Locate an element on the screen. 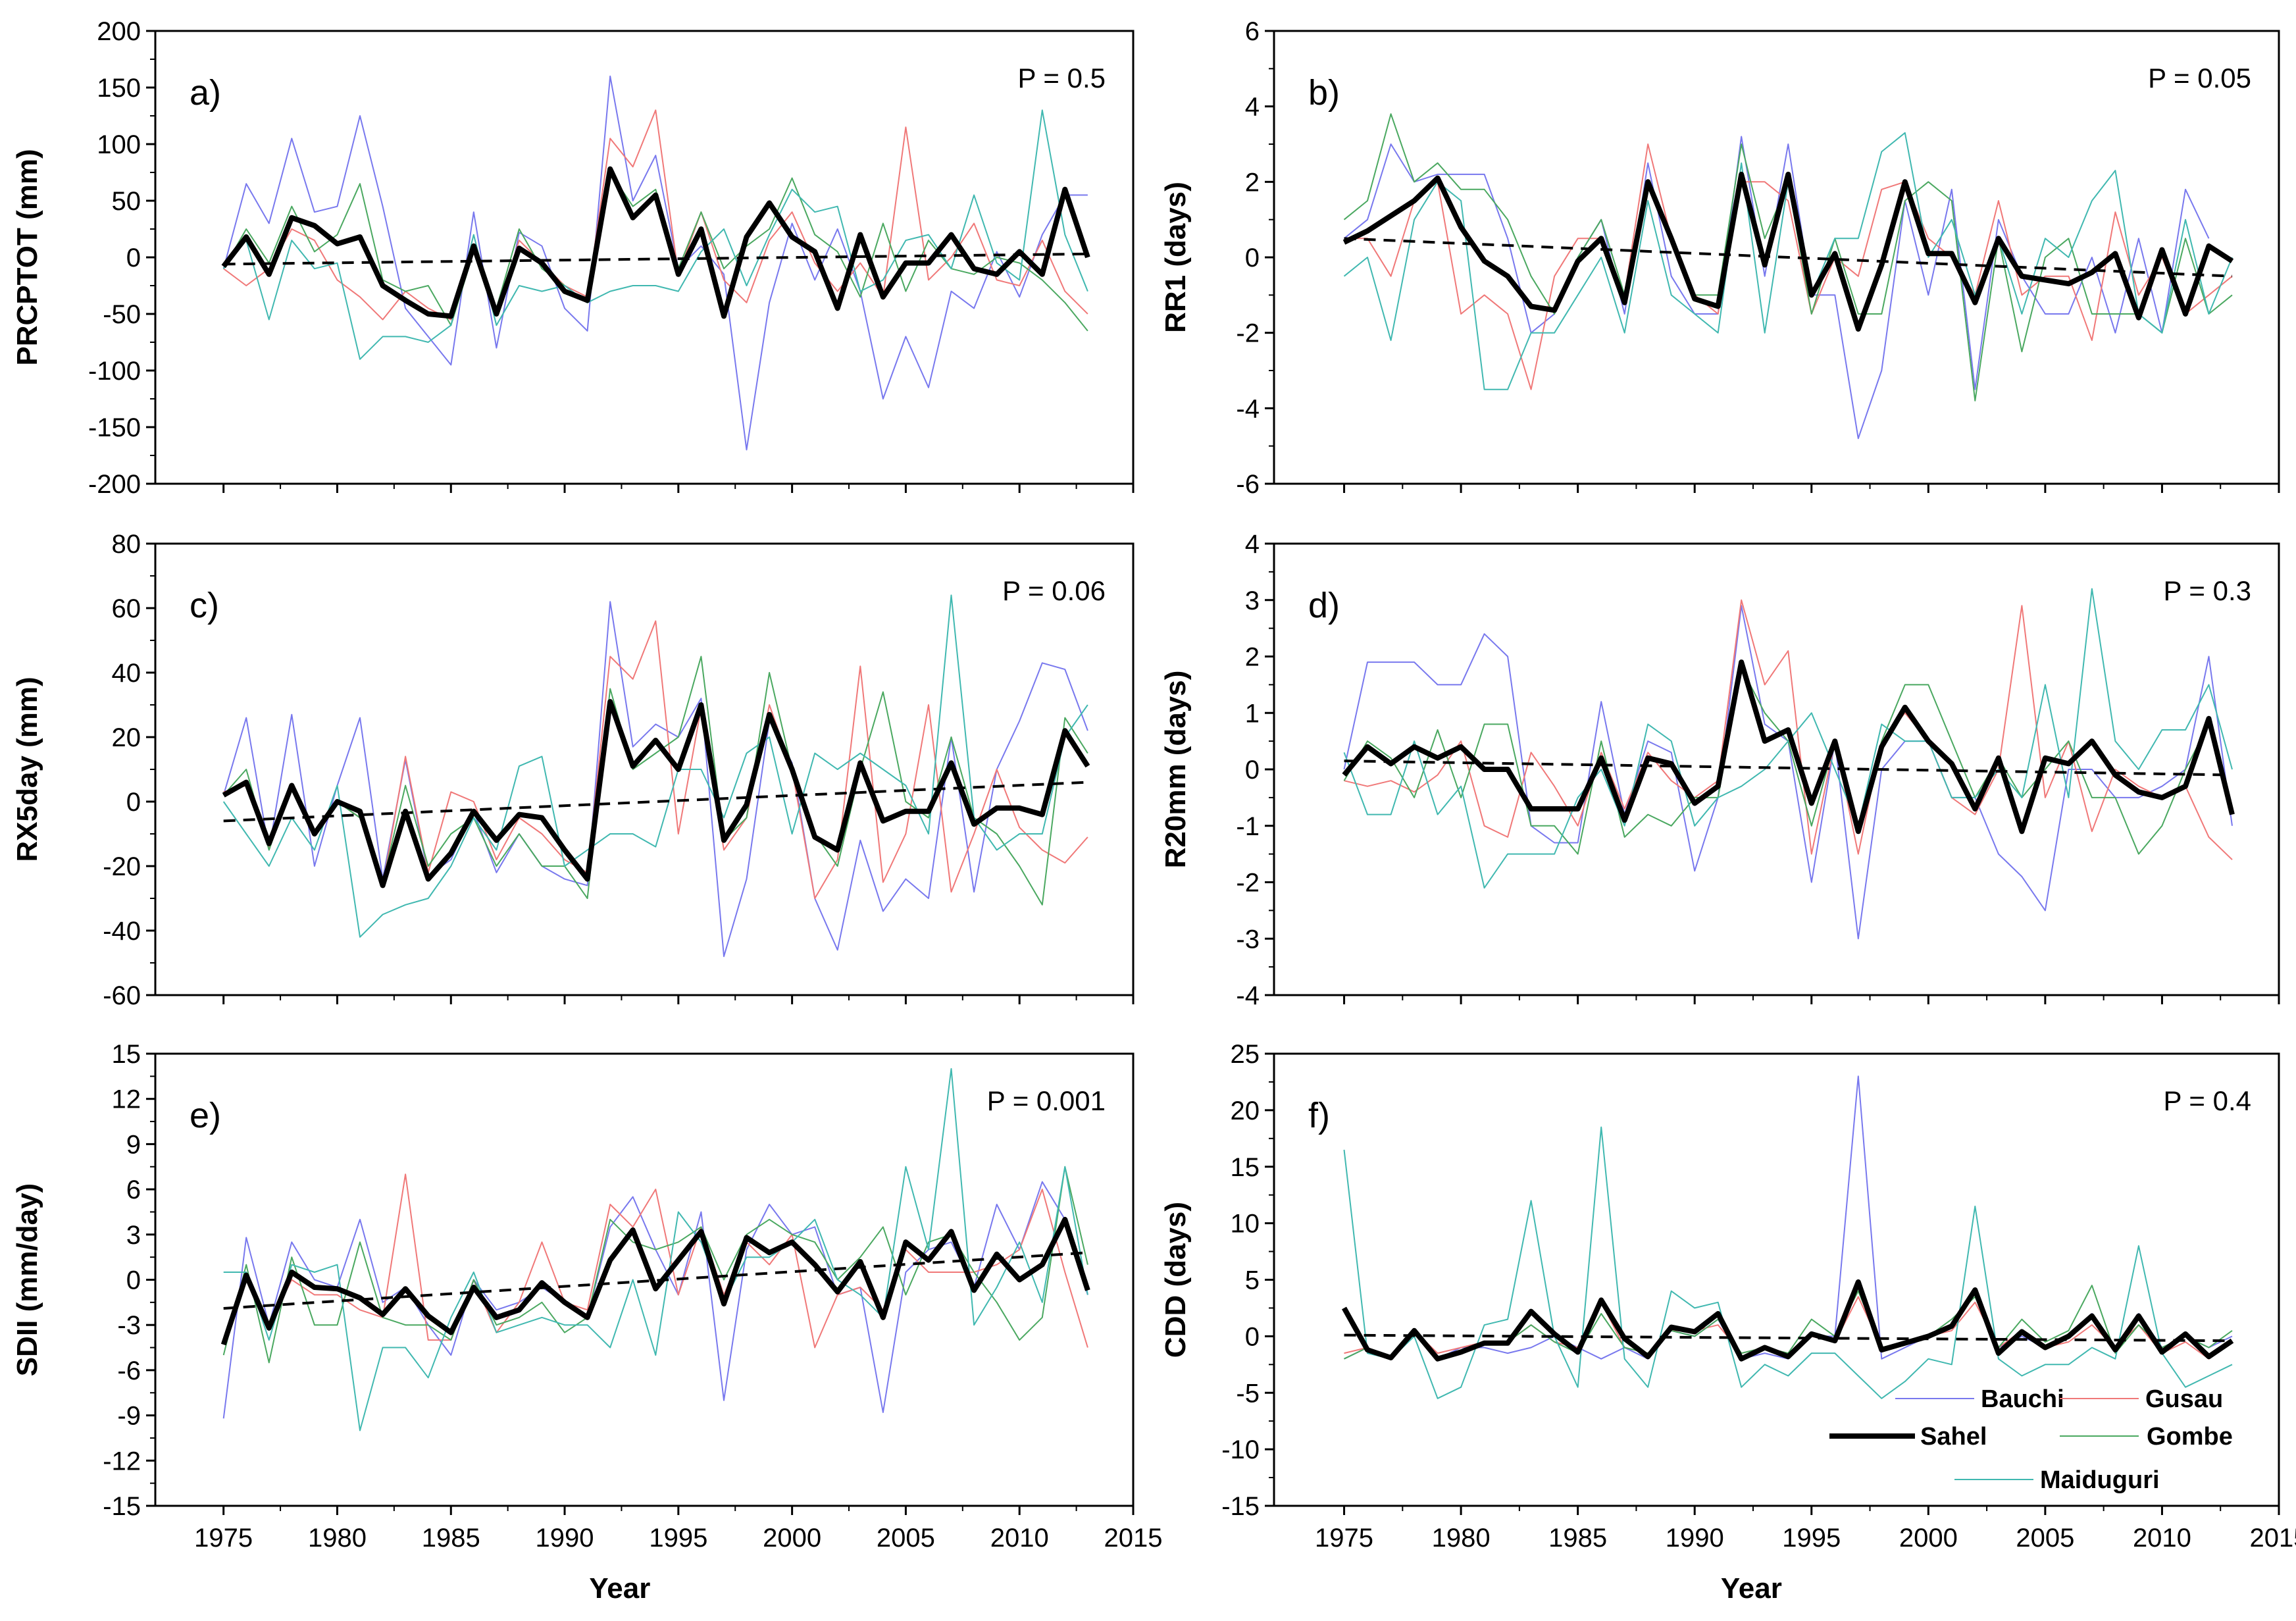 Image resolution: width=2296 pixels, height=1621 pixels. chart-panel-c: -60 -40 -20 0 20 40 60 80 RX5day (mm) c) P = 0.06 is located at coordinates (573, 770).